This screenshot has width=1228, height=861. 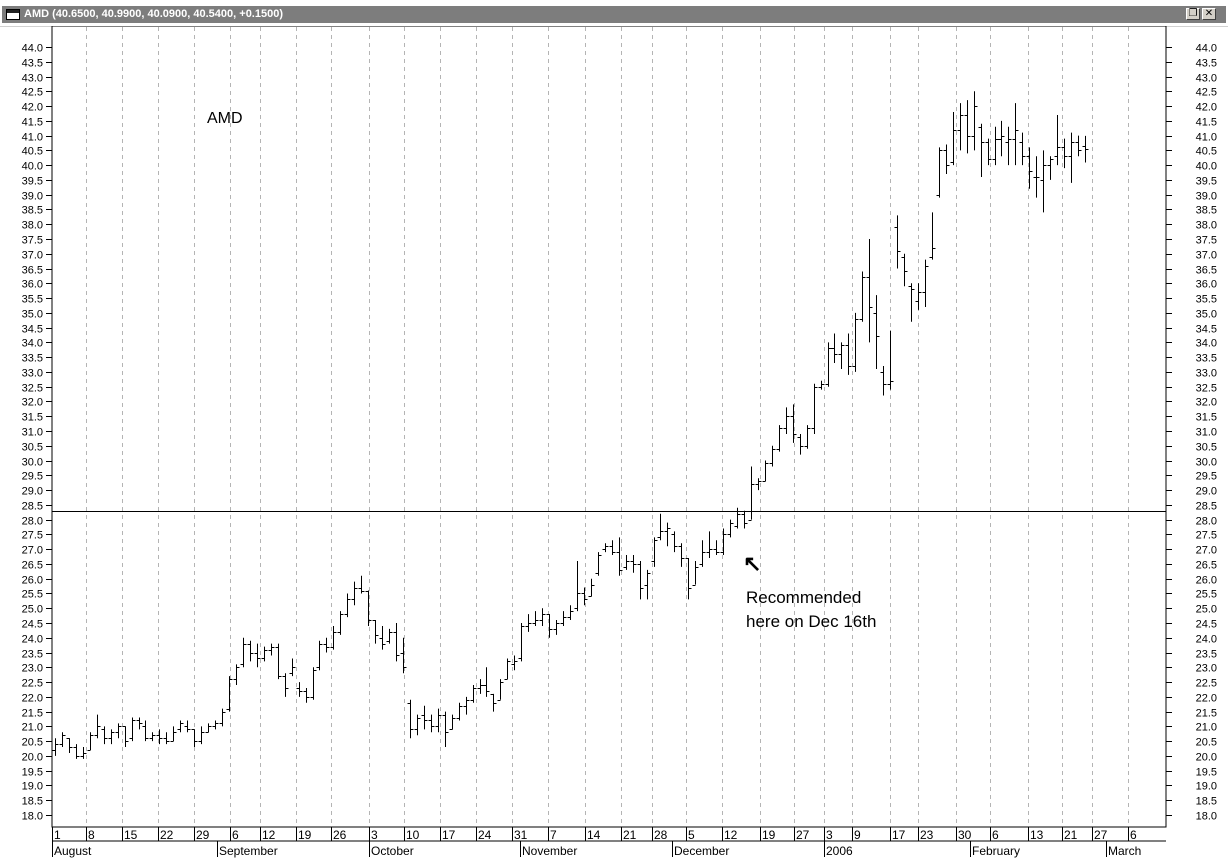 I want to click on x-day-label: 15, so click(x=131, y=835).